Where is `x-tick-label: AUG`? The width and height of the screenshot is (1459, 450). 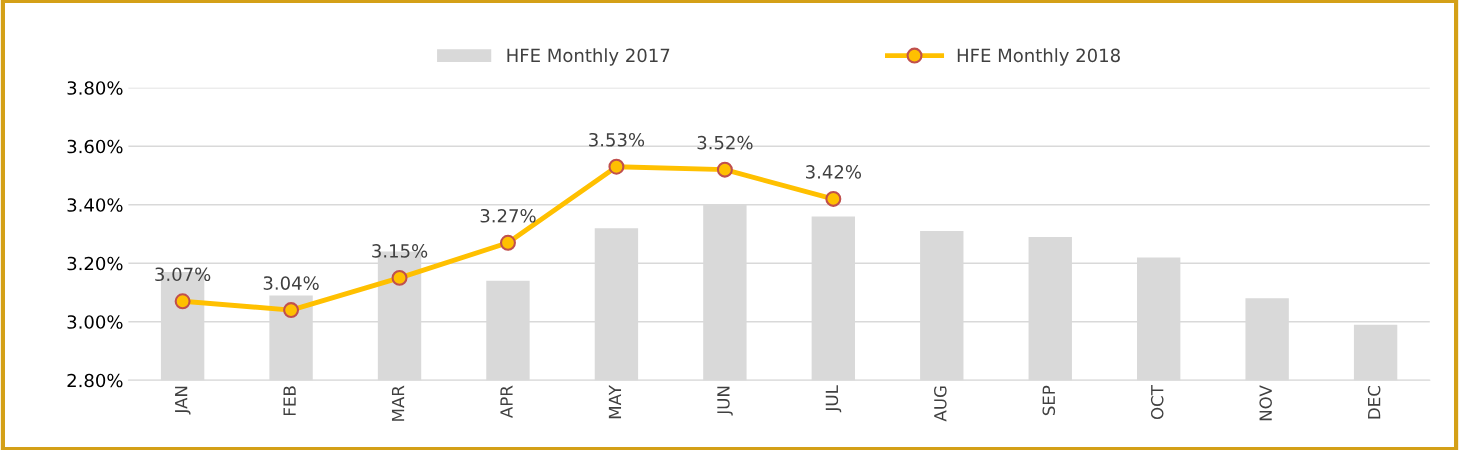 x-tick-label: AUG is located at coordinates (940, 404).